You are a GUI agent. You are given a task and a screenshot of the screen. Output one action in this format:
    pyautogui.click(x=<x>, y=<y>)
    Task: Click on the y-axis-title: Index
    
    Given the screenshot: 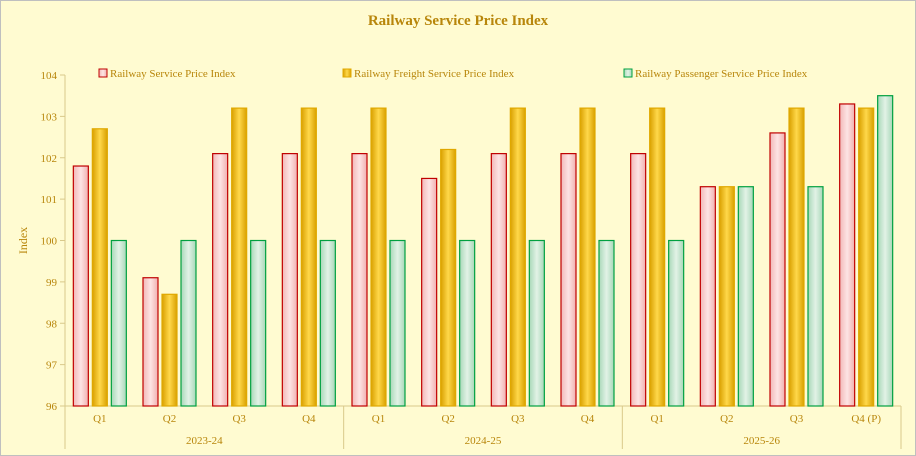 What is the action you would take?
    pyautogui.click(x=23, y=240)
    